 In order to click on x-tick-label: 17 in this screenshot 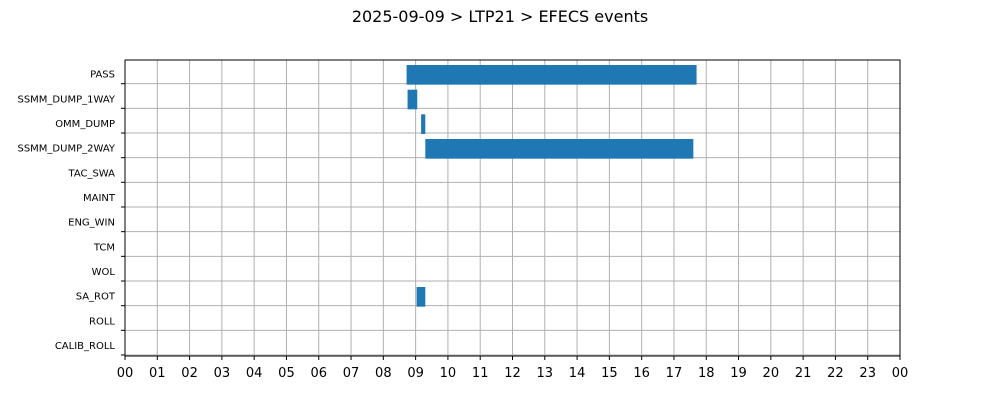, I will do `click(674, 373)`.